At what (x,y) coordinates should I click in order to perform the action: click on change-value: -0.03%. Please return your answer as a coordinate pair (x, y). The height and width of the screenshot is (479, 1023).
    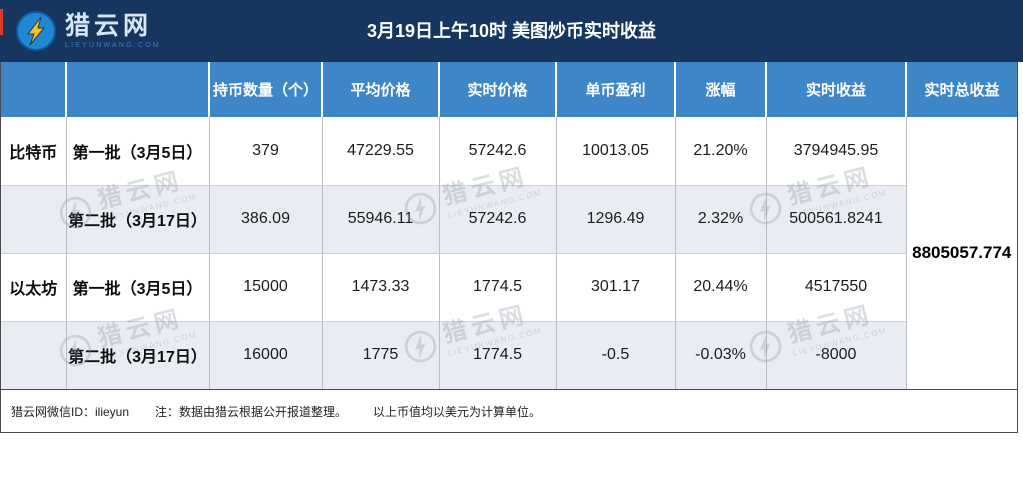
    Looking at the image, I should click on (720, 354).